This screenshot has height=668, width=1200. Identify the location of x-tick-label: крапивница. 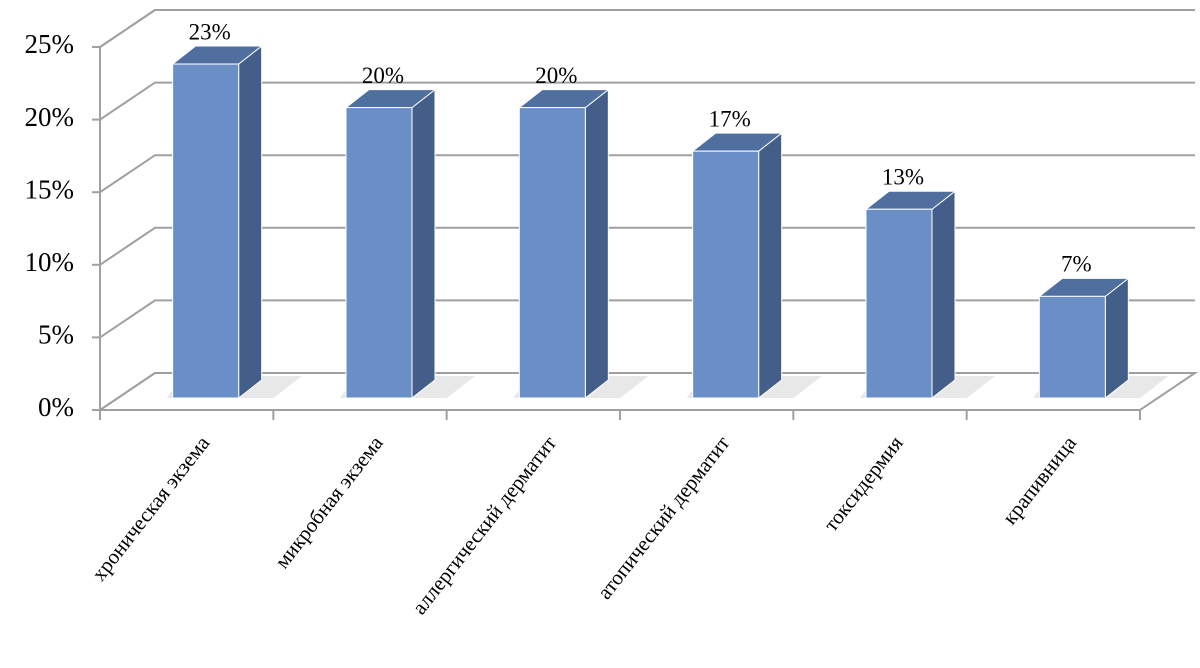
(1039, 480).